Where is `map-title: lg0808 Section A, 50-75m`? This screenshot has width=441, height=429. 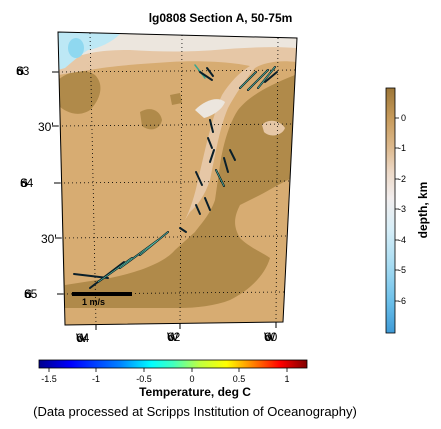 map-title: lg0808 Section A, 50-75m is located at coordinates (220, 18).